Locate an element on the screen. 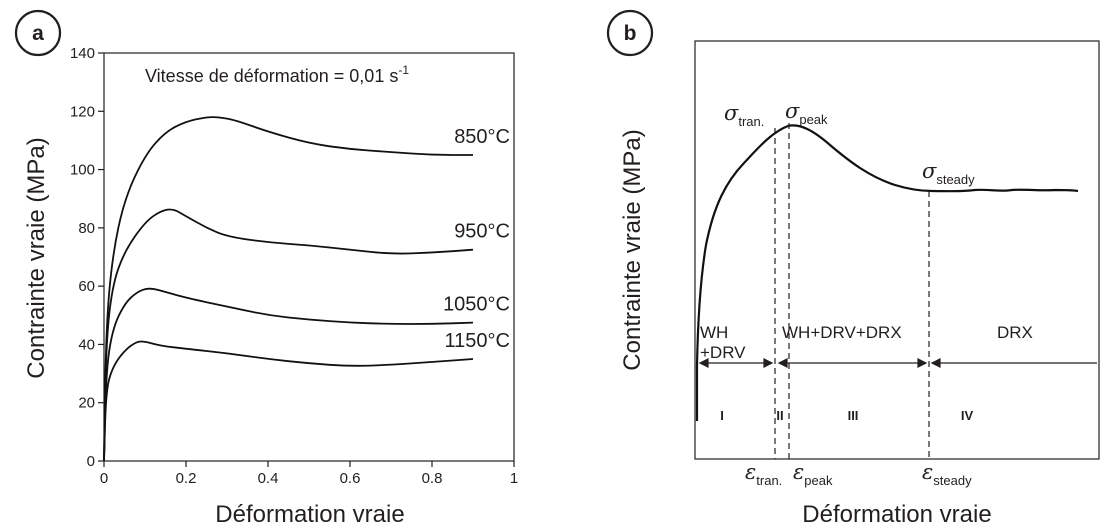 This screenshot has width=1106, height=530. x-tick-label: 0.6 is located at coordinates (350, 478).